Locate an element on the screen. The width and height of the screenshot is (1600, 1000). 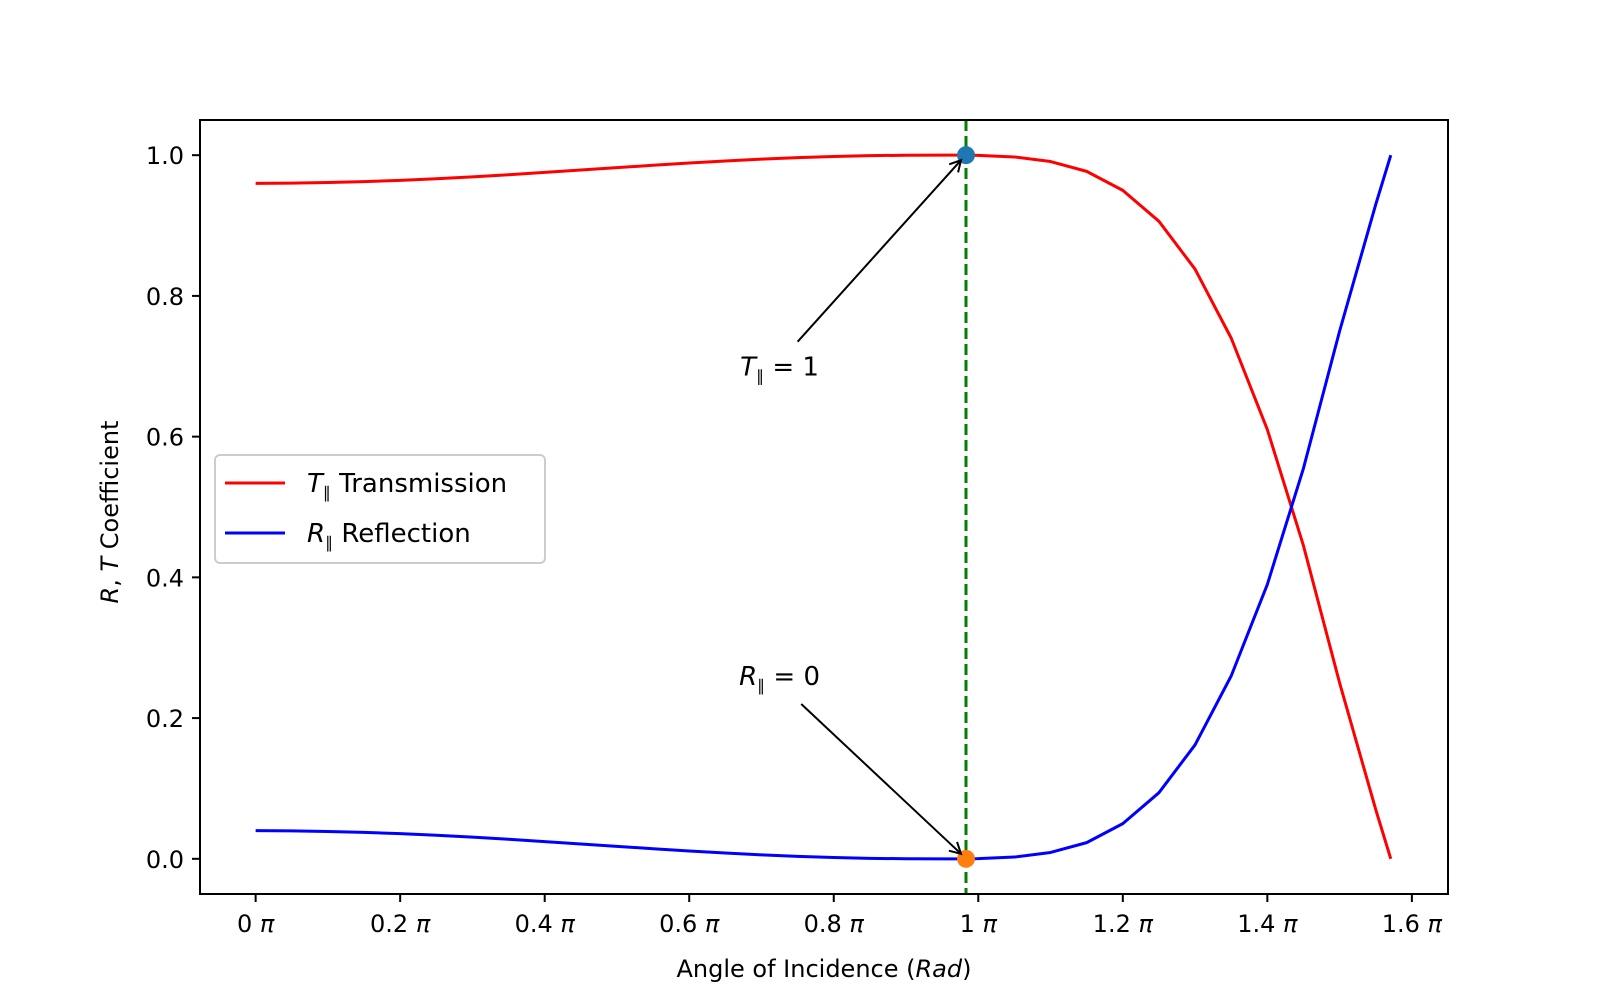
annotation-arrow-reflection is located at coordinates (880, 778).